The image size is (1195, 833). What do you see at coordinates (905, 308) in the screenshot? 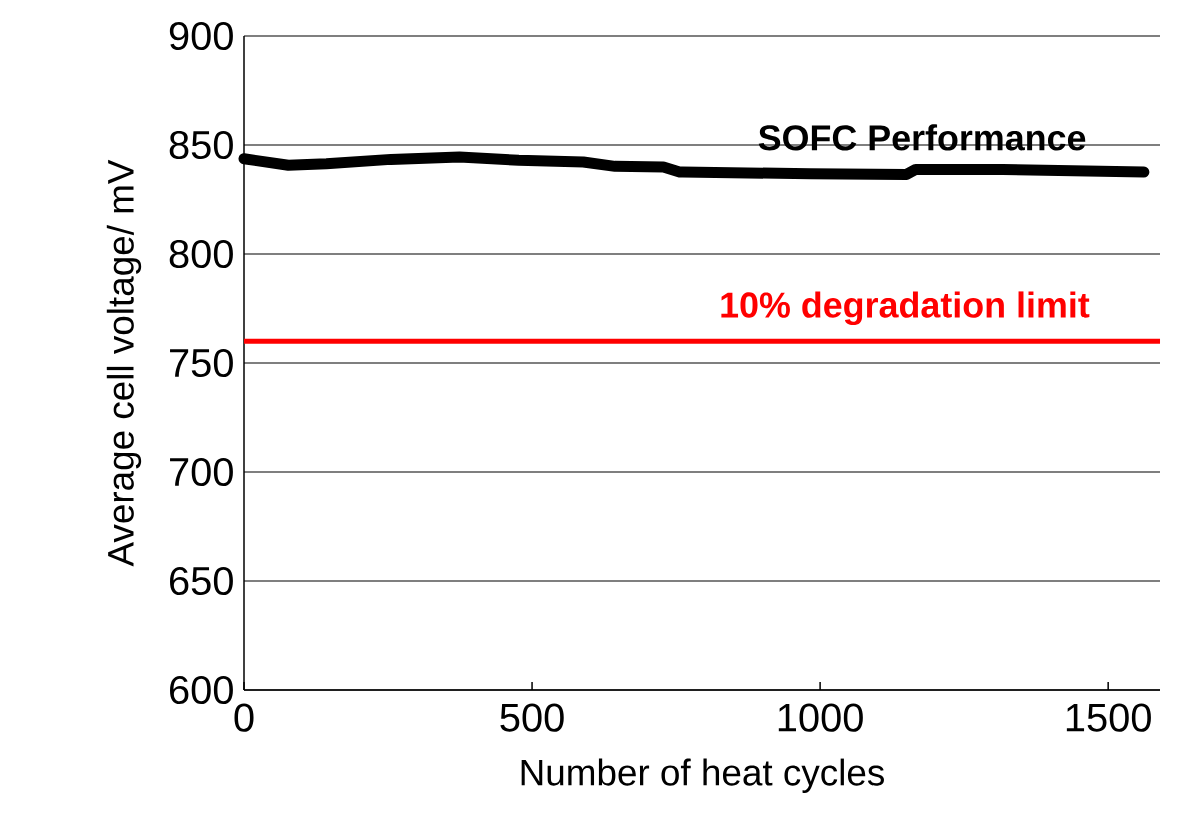
I see `ref-line-label: 10% degradation limit` at bounding box center [905, 308].